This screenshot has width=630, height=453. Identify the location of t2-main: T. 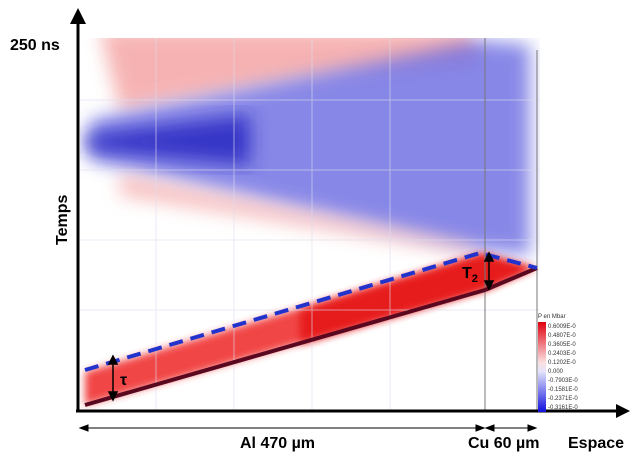
(467, 273).